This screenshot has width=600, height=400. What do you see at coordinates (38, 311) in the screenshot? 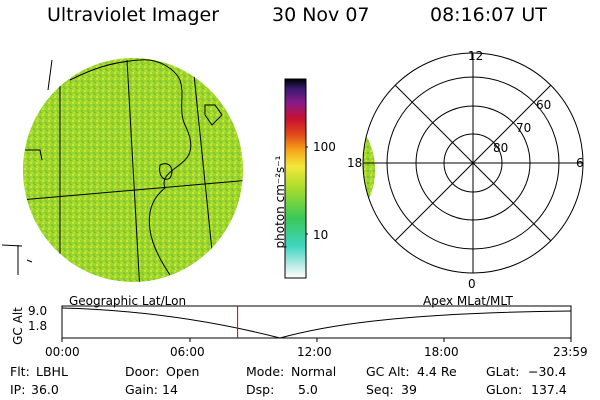
I see `orbit-y-tick-top: 9.0` at bounding box center [38, 311].